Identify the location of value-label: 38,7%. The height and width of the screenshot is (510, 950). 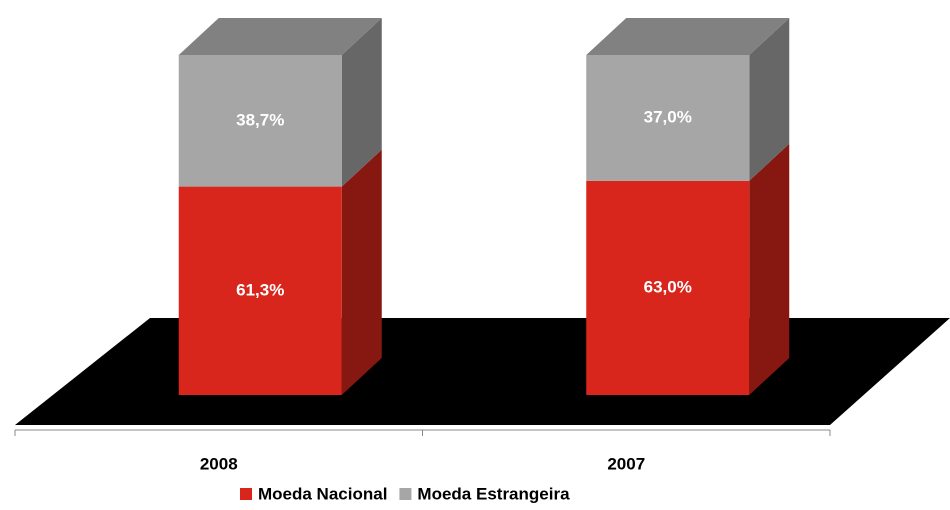
(260, 119).